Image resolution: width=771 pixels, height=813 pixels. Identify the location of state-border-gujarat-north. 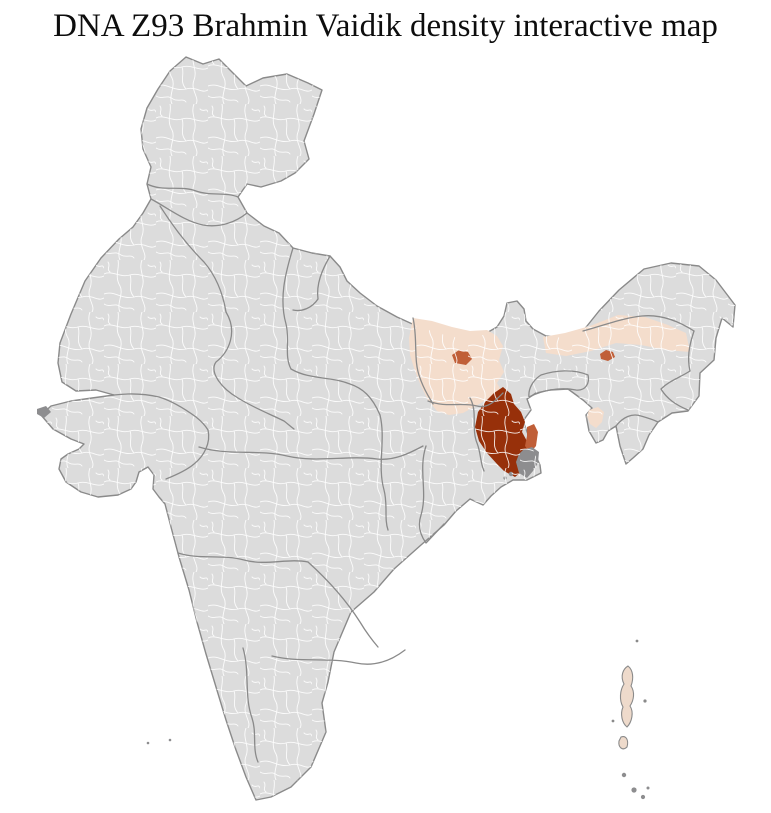
(161, 412).